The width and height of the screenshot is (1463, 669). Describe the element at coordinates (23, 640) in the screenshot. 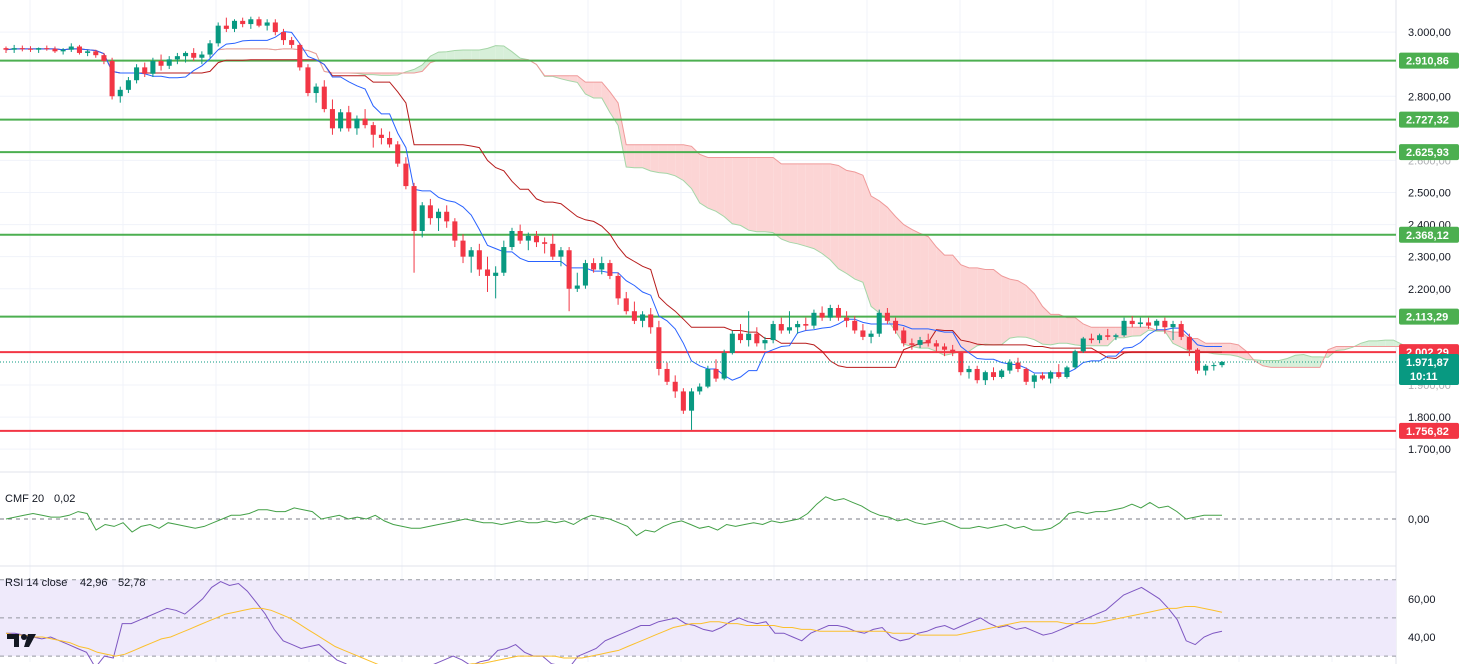

I see `tradingview-logo` at that location.